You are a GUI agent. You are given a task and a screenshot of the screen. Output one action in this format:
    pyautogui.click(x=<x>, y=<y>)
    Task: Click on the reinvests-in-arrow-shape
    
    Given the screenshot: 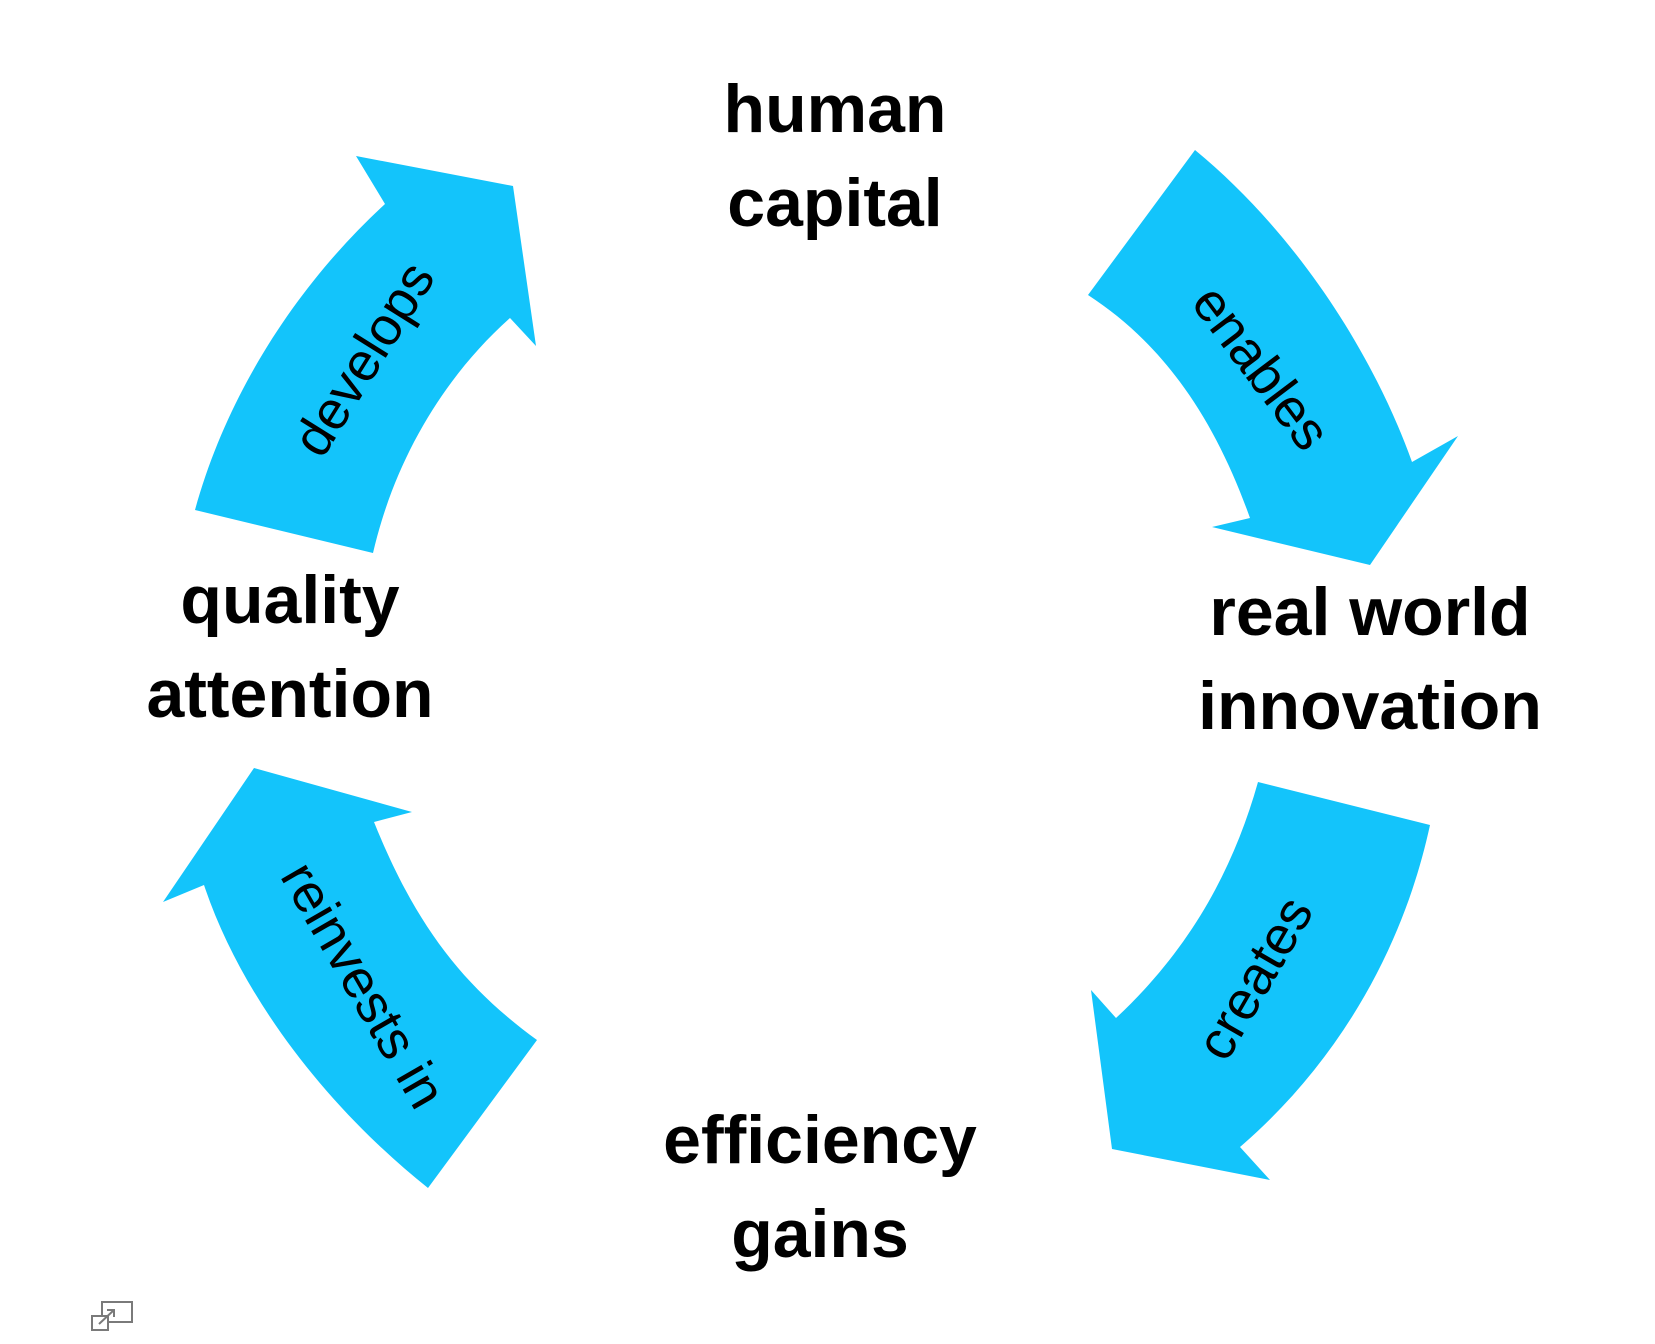 What is the action you would take?
    pyautogui.click(x=350, y=978)
    